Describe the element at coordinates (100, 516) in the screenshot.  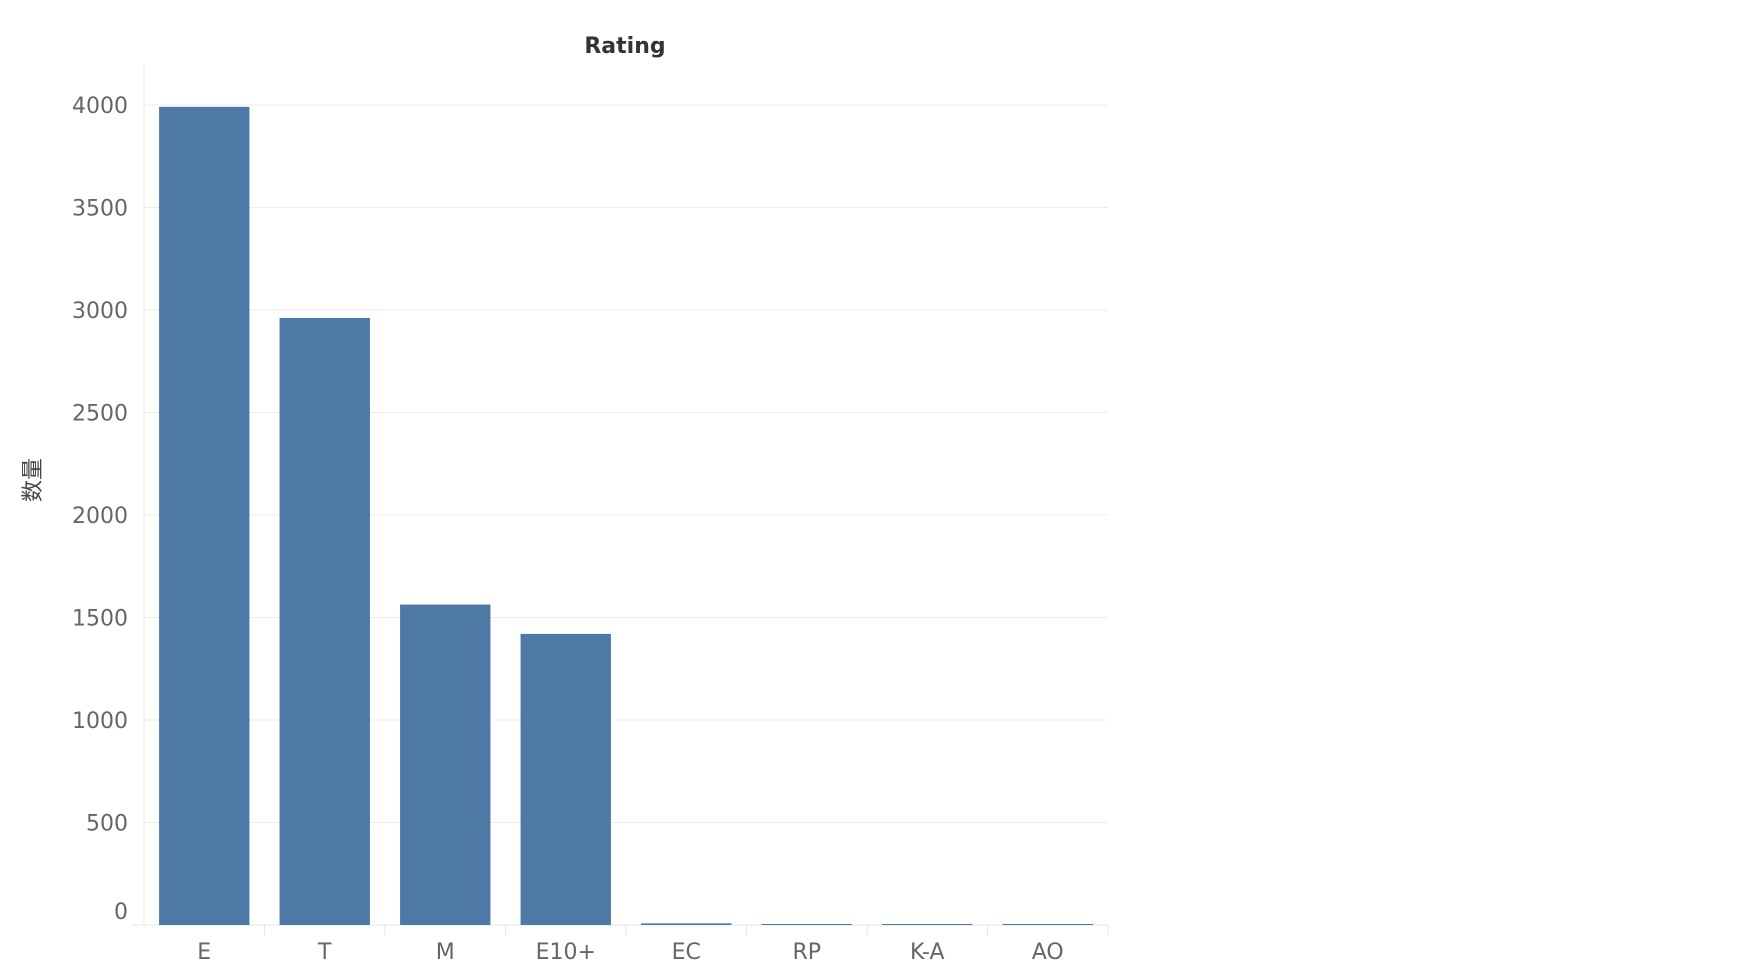
I see `y-tick-label: 2000` at that location.